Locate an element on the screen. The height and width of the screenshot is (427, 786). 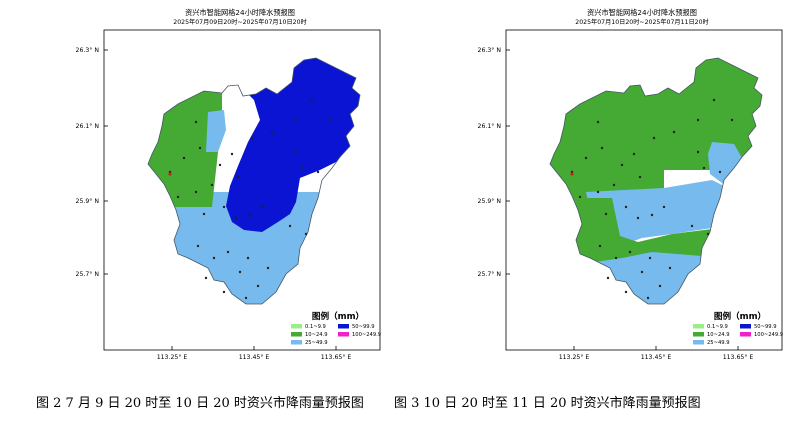
map-time-range: 2025年07月09日20时~2025年07月10日20时 is located at coordinates (239, 22).